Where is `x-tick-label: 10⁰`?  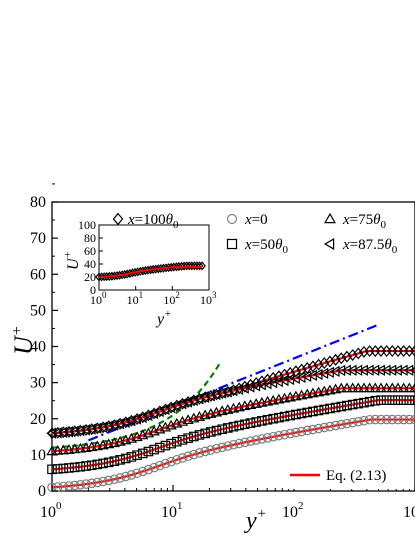
x-tick-label: 10⁰ is located at coordinates (51, 510).